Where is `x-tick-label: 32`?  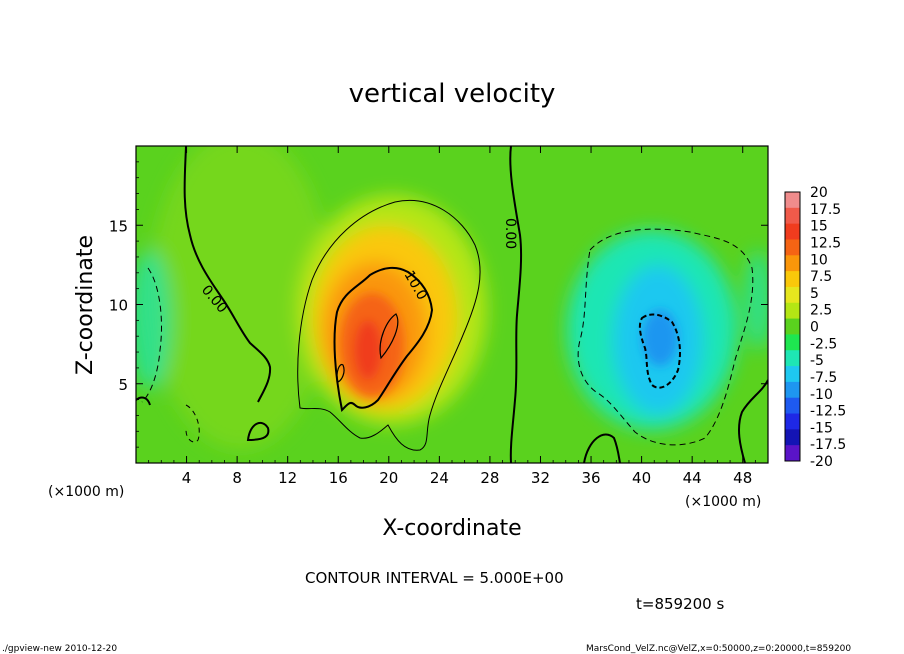 x-tick-label: 32 is located at coordinates (540, 478).